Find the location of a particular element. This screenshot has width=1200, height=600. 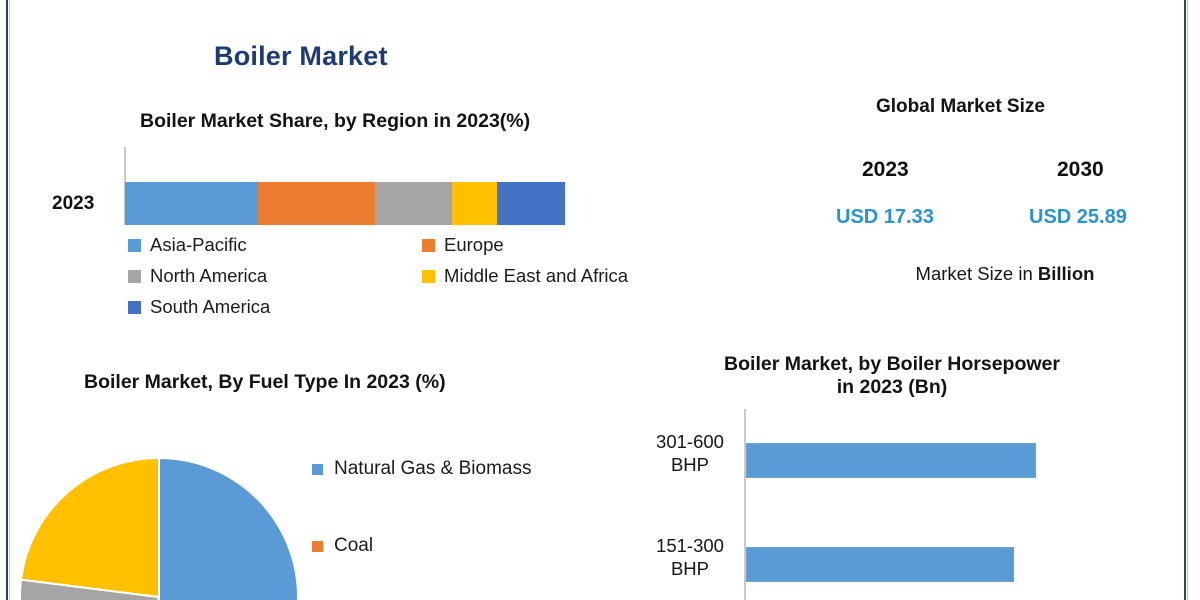

gms-footer-unit: Billion is located at coordinates (1066, 273).